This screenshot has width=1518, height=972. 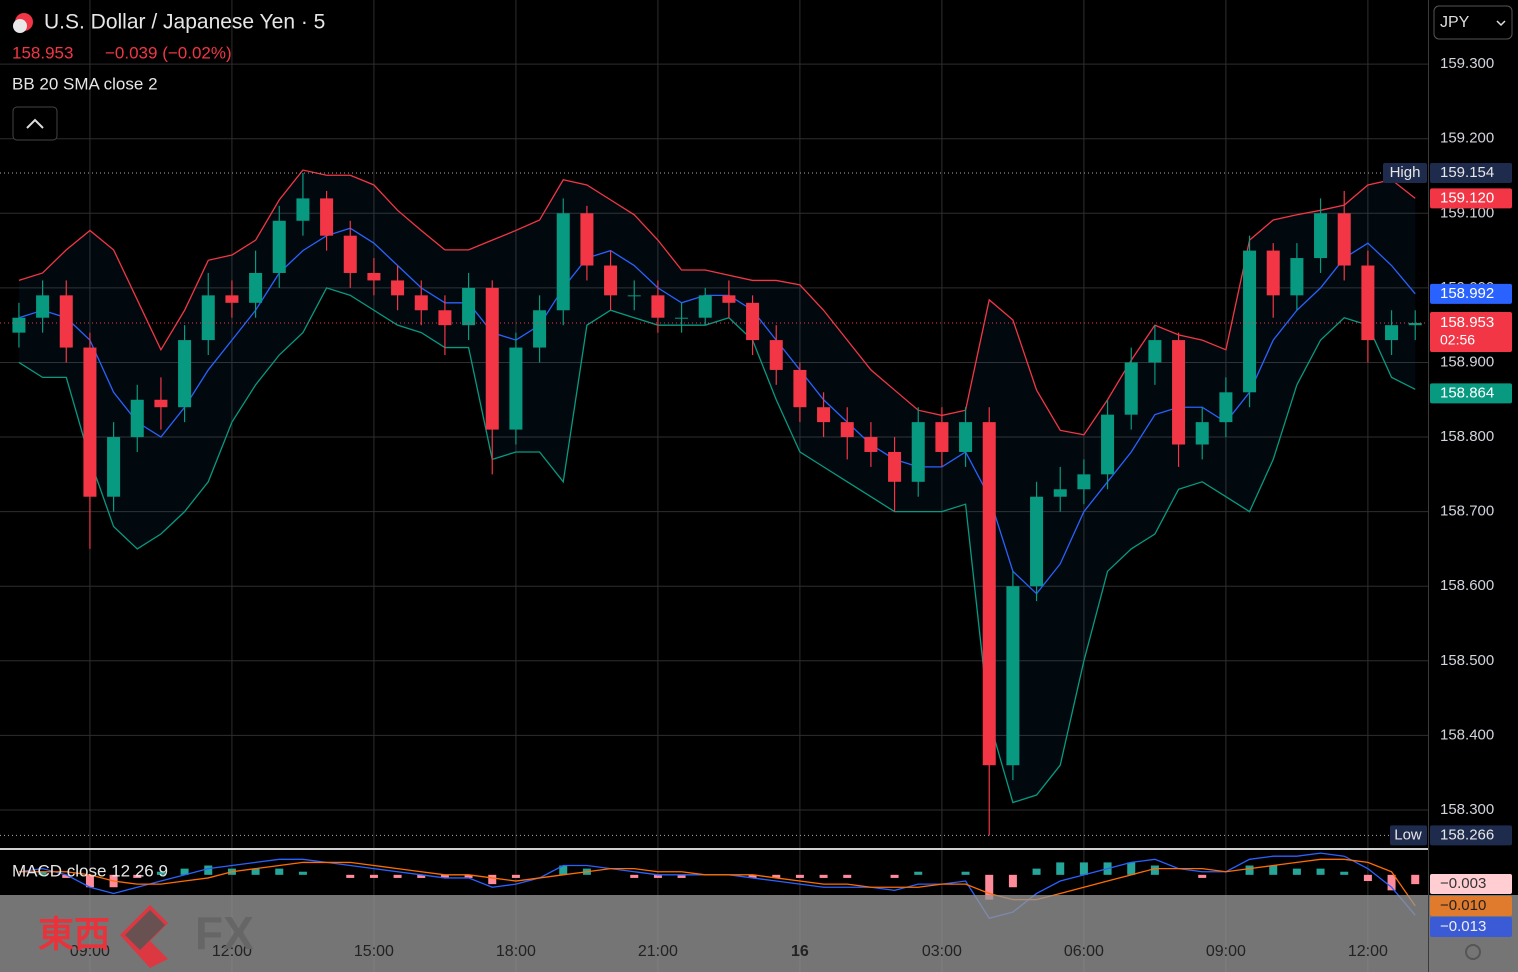 What do you see at coordinates (1455, 22) in the screenshot?
I see `currency-label: JPY` at bounding box center [1455, 22].